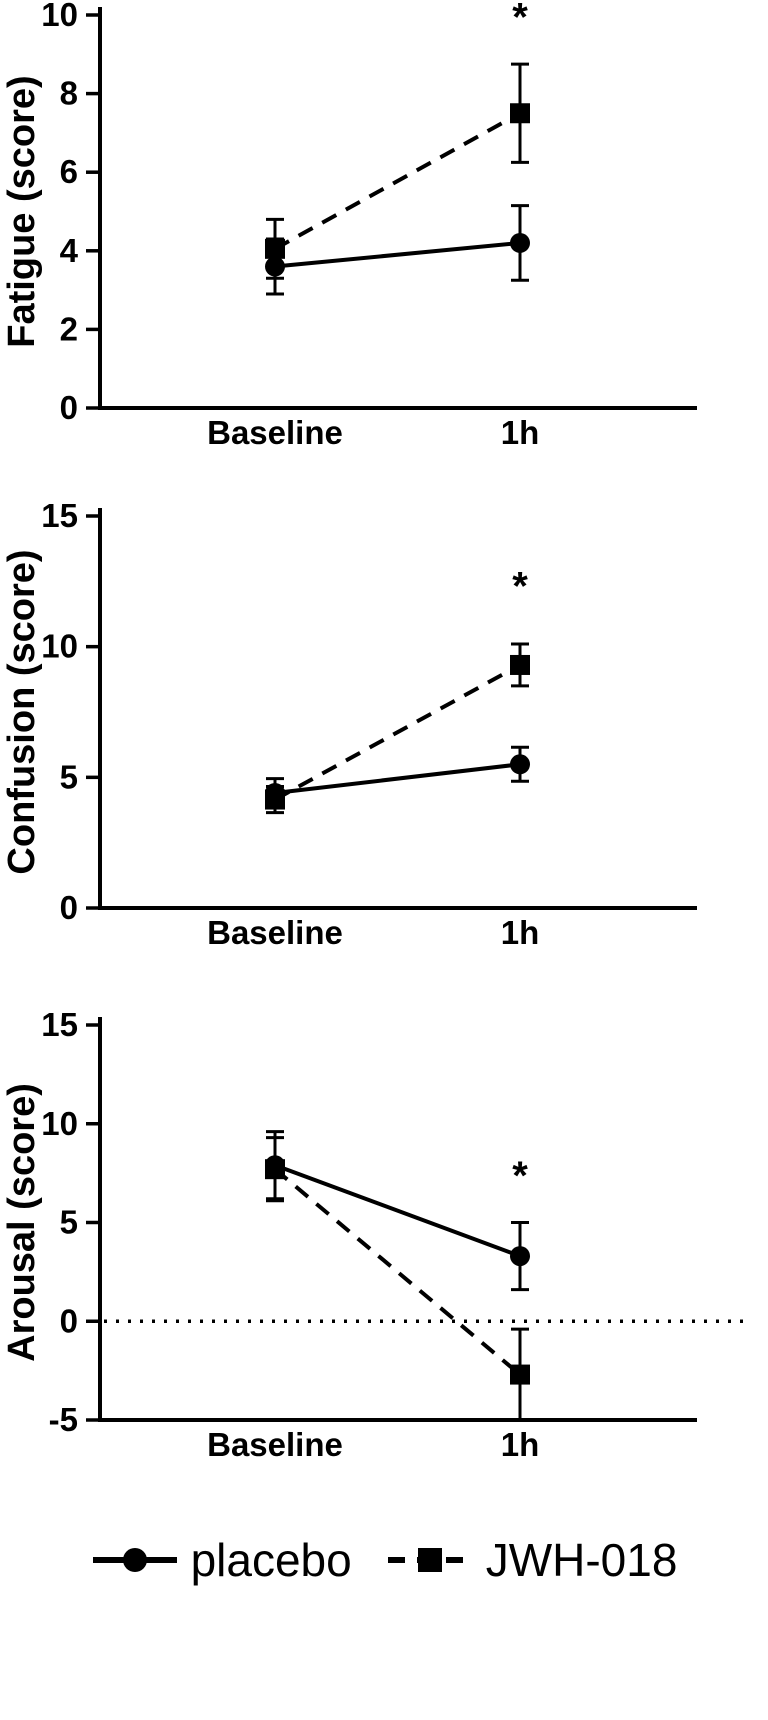  I want to click on y-tick-label: -5, so click(63, 1419).